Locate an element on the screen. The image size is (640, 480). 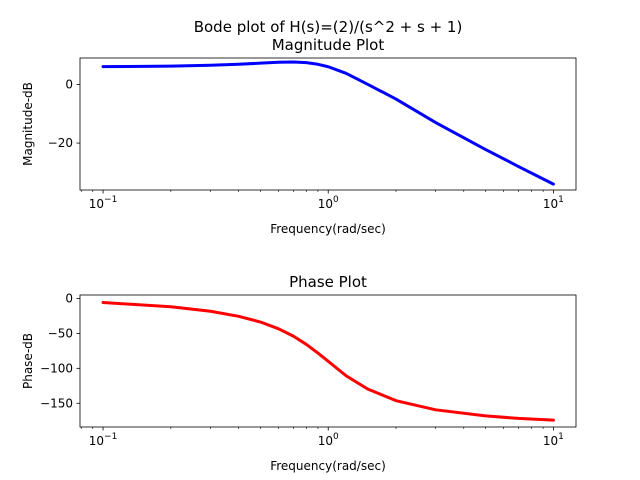
magnitude-x-axis-label: Frequency(rad/sec) is located at coordinates (328, 229).